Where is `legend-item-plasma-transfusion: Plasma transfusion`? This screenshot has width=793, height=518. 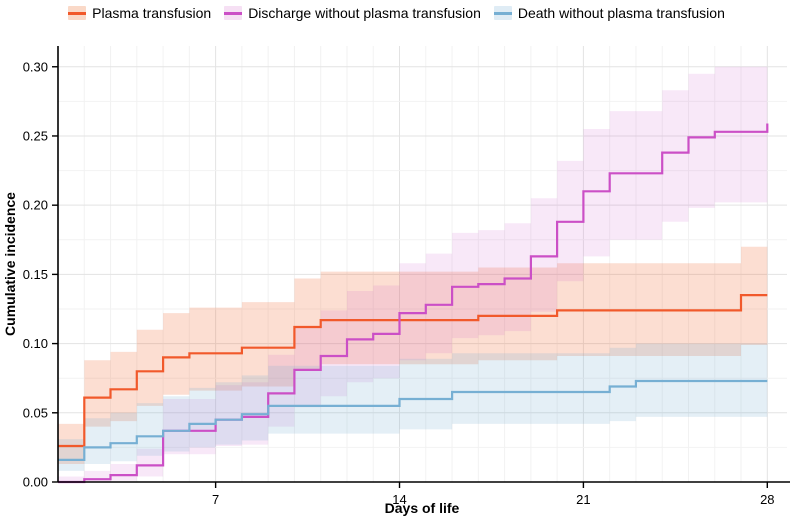
legend-item-plasma-transfusion: Plasma transfusion is located at coordinates (139, 13).